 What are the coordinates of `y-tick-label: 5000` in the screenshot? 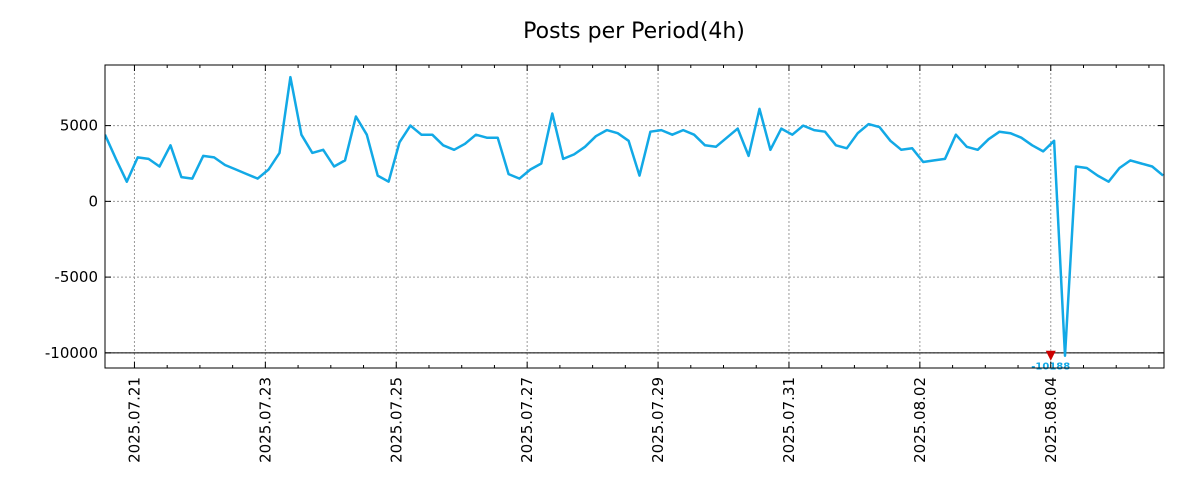 It's located at (79, 126).